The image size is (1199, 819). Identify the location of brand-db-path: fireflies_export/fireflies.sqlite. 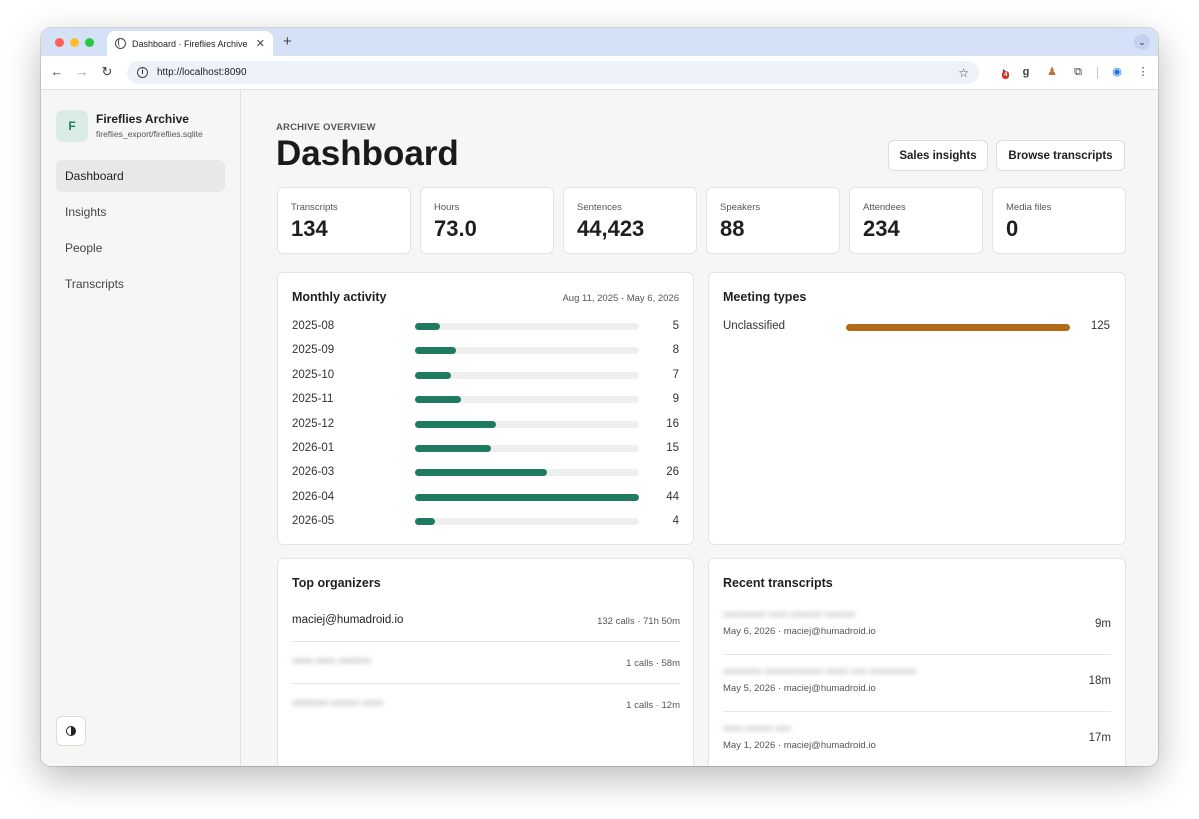
(149, 134).